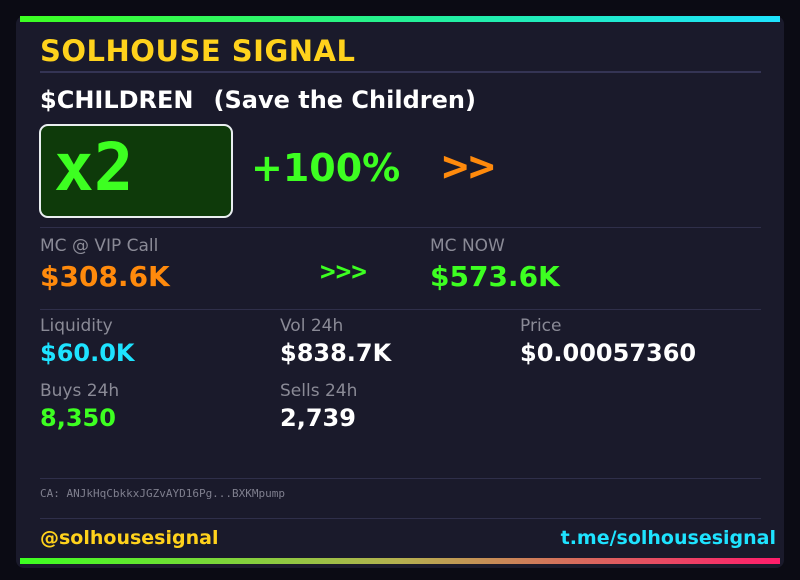 The width and height of the screenshot is (800, 580). I want to click on multiplier-value: x2, so click(94, 167).